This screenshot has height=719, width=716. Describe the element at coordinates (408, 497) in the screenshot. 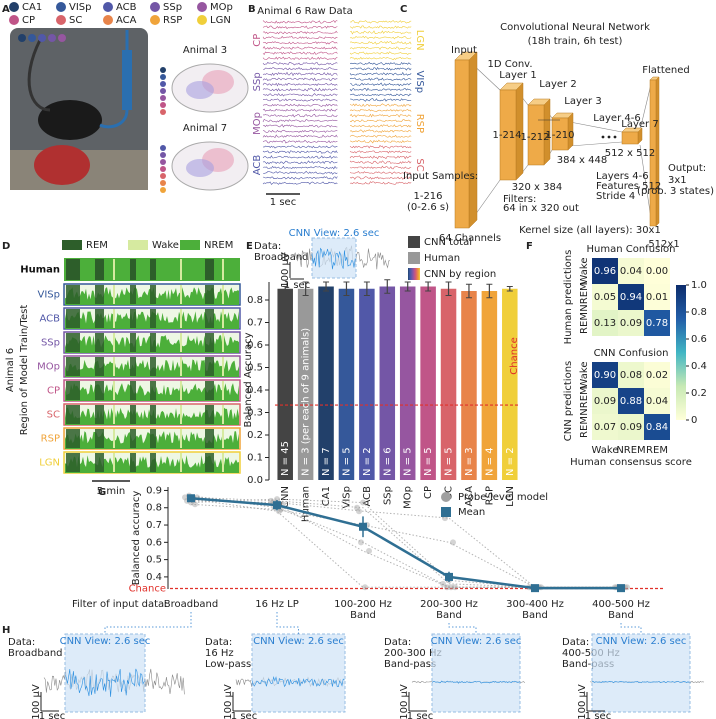

I see `x-tick-label: MOp` at that location.